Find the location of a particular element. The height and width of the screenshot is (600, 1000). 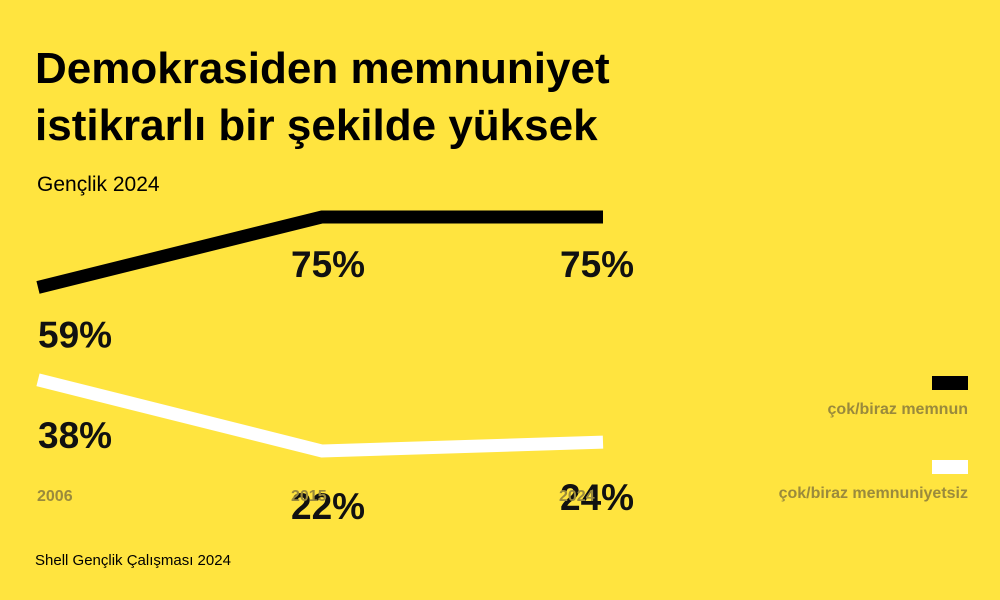

series-line-satisfied is located at coordinates (319, 252).